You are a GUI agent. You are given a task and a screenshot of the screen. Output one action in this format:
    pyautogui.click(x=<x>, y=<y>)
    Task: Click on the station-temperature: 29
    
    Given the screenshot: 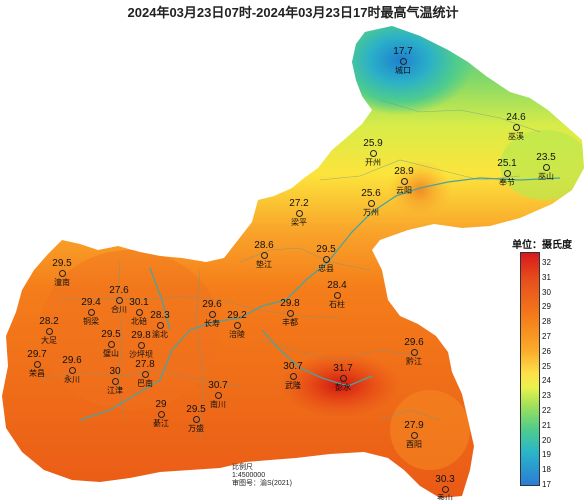 What is the action you would take?
    pyautogui.click(x=161, y=404)
    